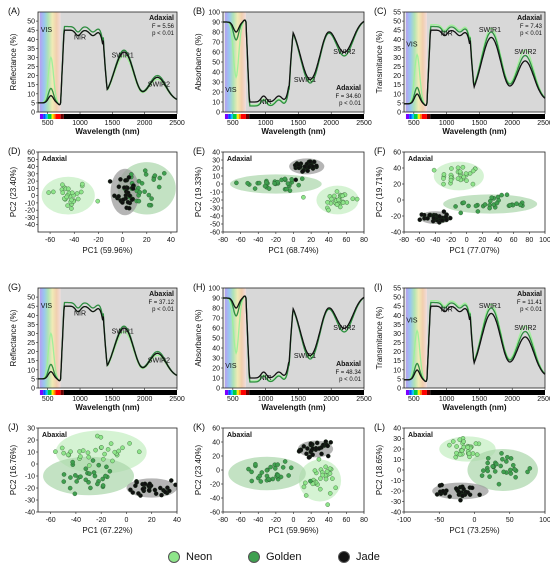  I want to click on panel-label: (L), so click(379, 427).